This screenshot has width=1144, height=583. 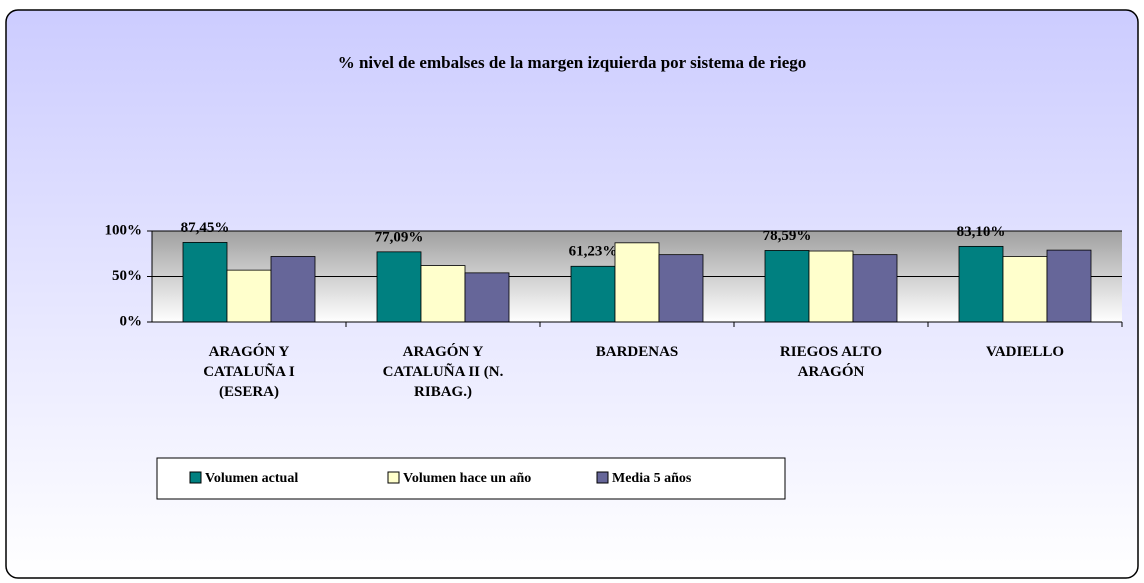 I want to click on y-tick-label: 50%, so click(x=127, y=276).